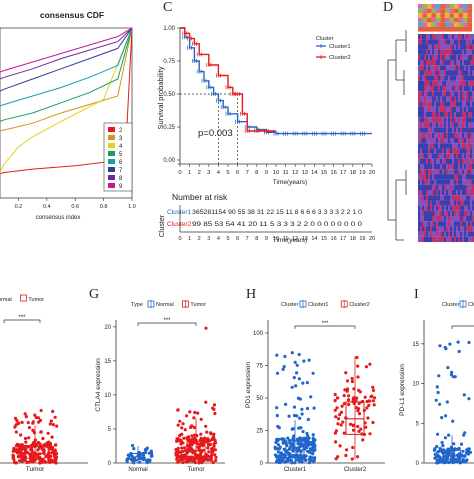 The height and width of the screenshot is (479, 474). Describe the element at coordinates (340, 47) in the screenshot. I see `survival-legend-label: Cluster1` at that location.